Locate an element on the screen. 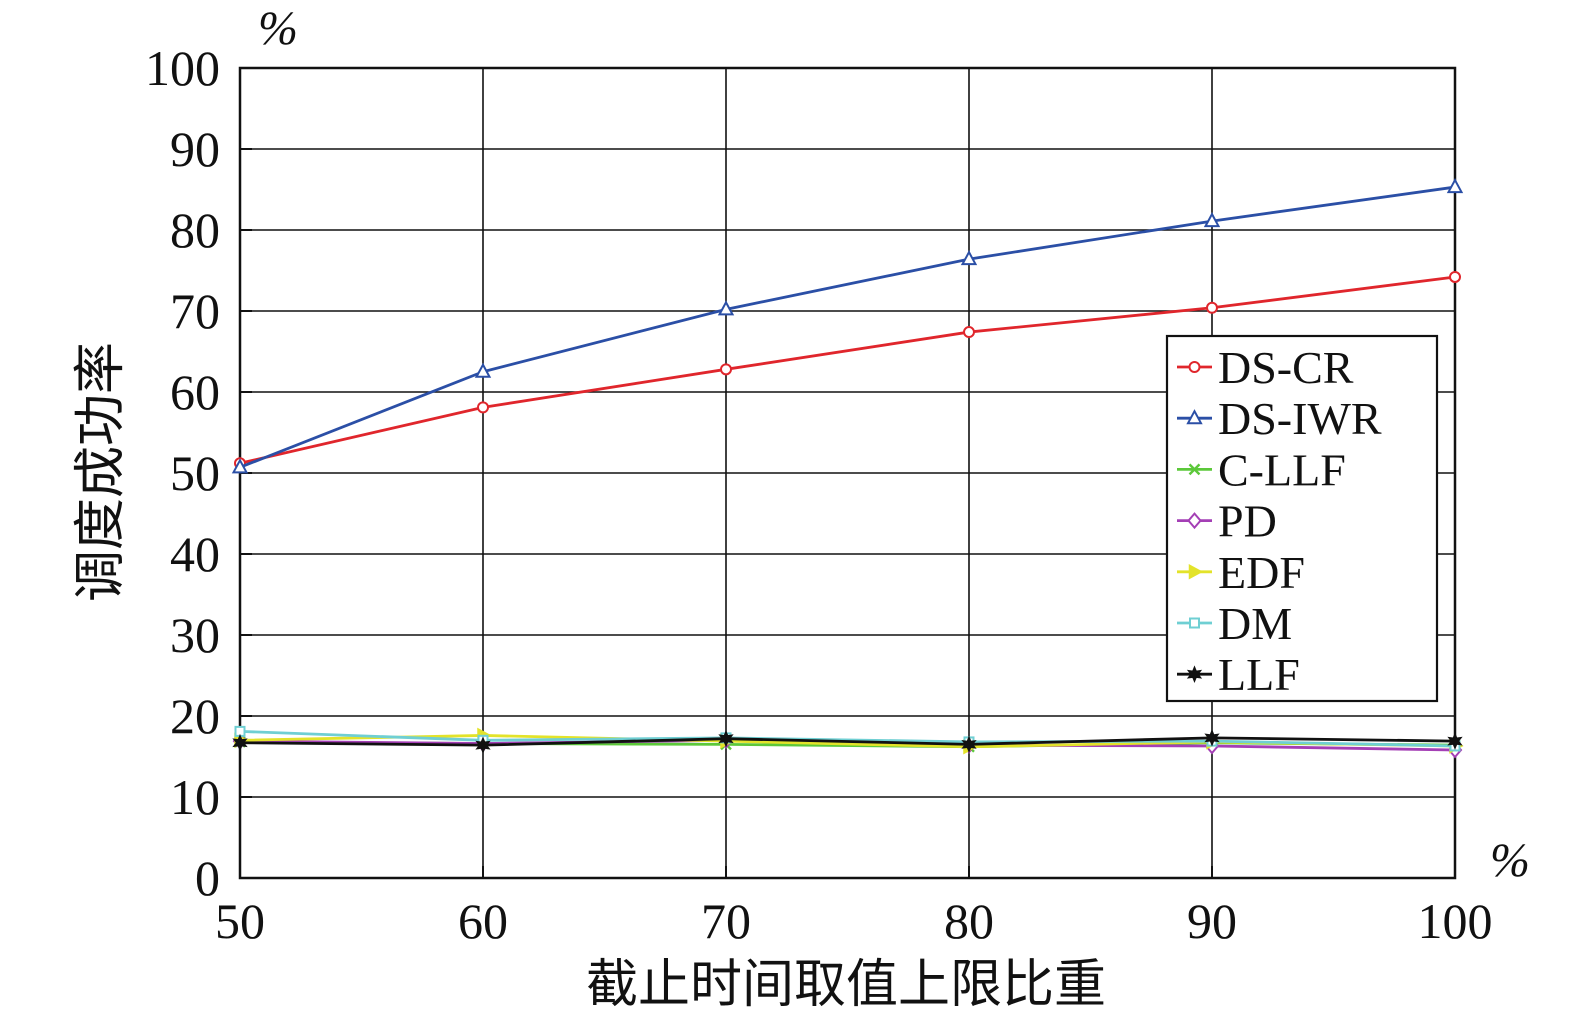 This screenshot has height=1026, width=1575. series-line-DM is located at coordinates (847, 738).